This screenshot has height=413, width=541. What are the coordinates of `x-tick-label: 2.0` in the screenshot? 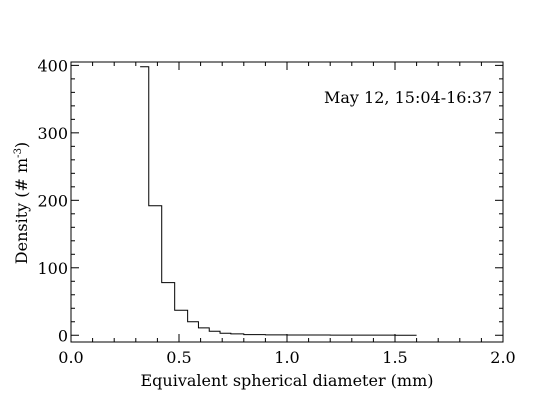 It's located at (502, 357).